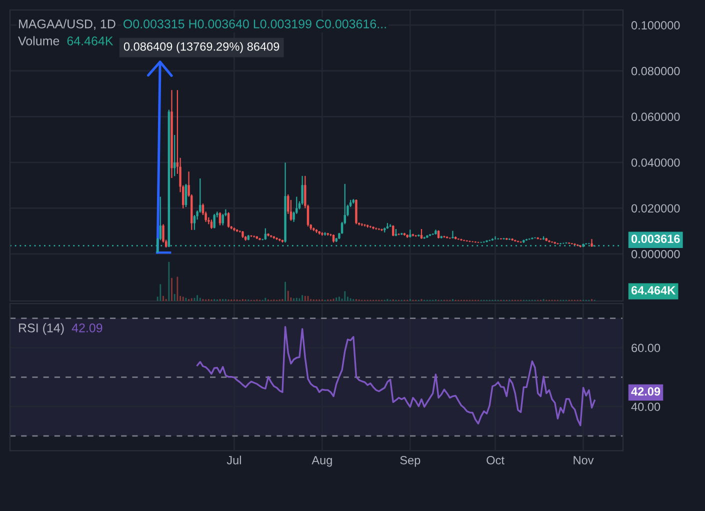 Image resolution: width=705 pixels, height=511 pixels. What do you see at coordinates (41, 329) in the screenshot?
I see `text: RSI (14)` at bounding box center [41, 329].